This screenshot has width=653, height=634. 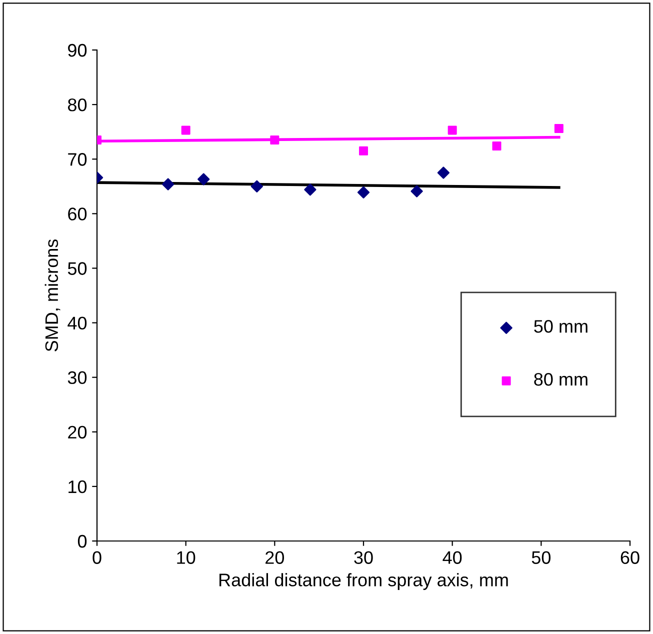 What do you see at coordinates (630, 557) in the screenshot?
I see `x-tick-label: 60` at bounding box center [630, 557].